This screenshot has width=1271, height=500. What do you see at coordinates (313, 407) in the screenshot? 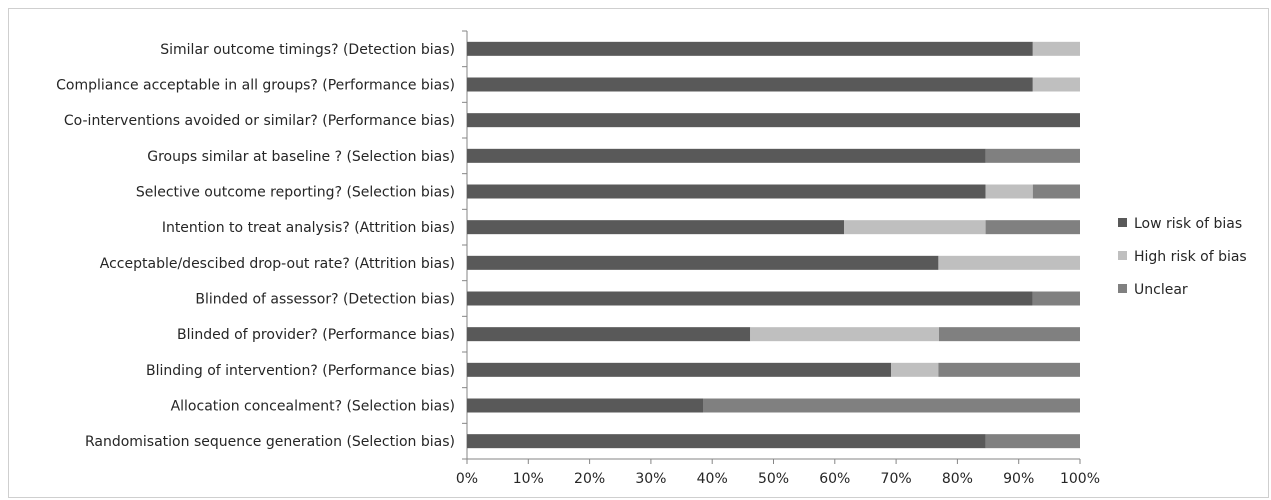
I see `category-label: Allocation concealment? (Selection bias)` at bounding box center [313, 407].